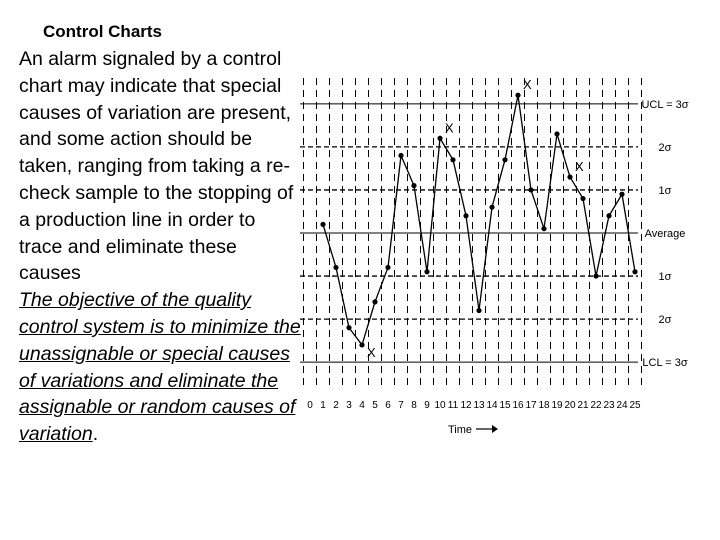 This screenshot has height=540, width=720. What do you see at coordinates (622, 405) in the screenshot?
I see `x-tick-label: 24` at bounding box center [622, 405].